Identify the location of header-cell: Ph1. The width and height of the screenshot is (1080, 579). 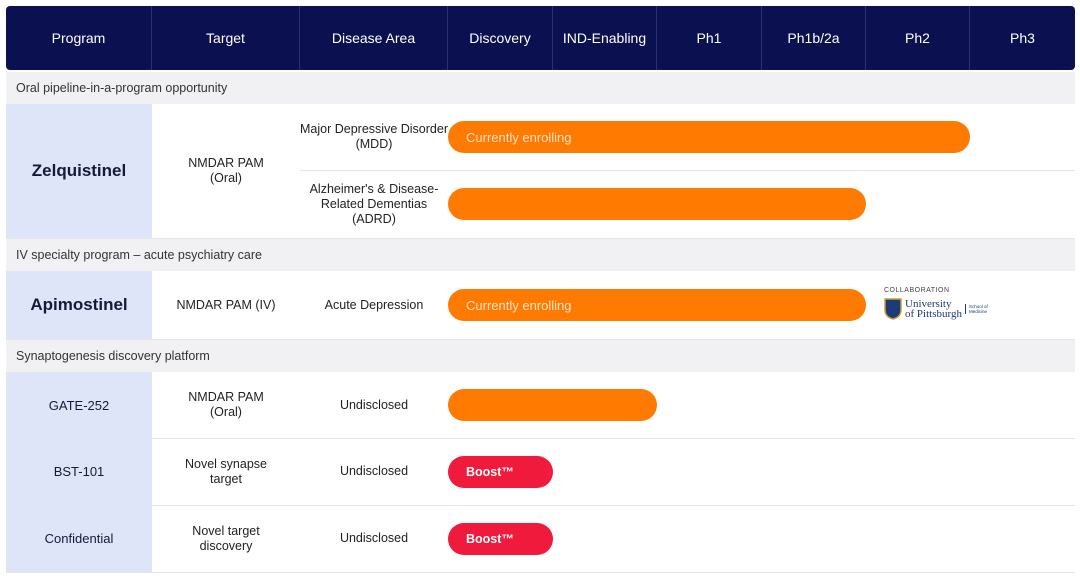
(709, 38).